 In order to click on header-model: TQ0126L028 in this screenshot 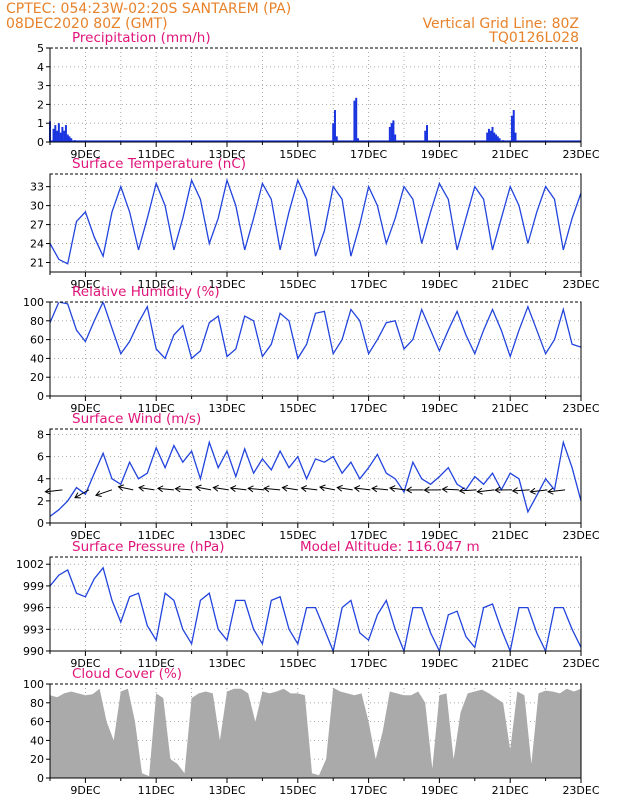, I will do `click(533, 38)`.